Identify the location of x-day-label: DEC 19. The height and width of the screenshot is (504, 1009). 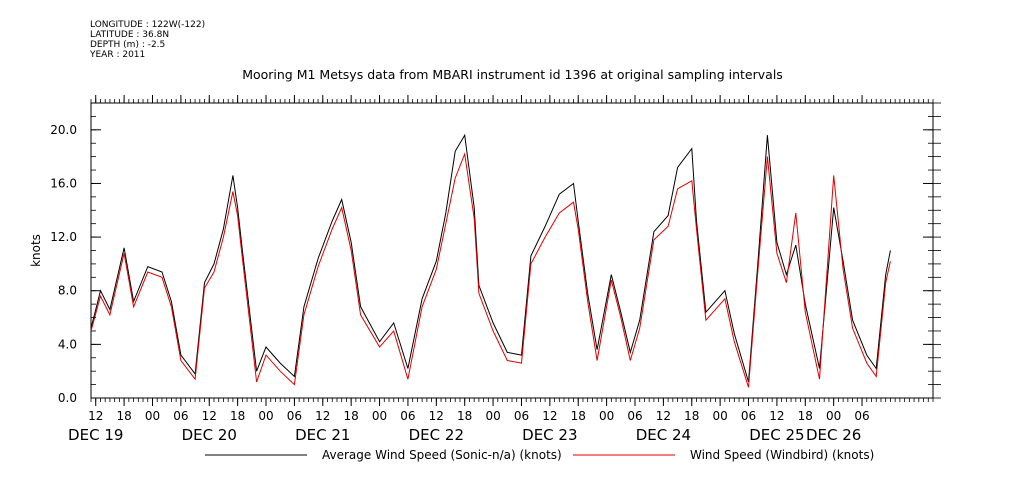
(95, 435).